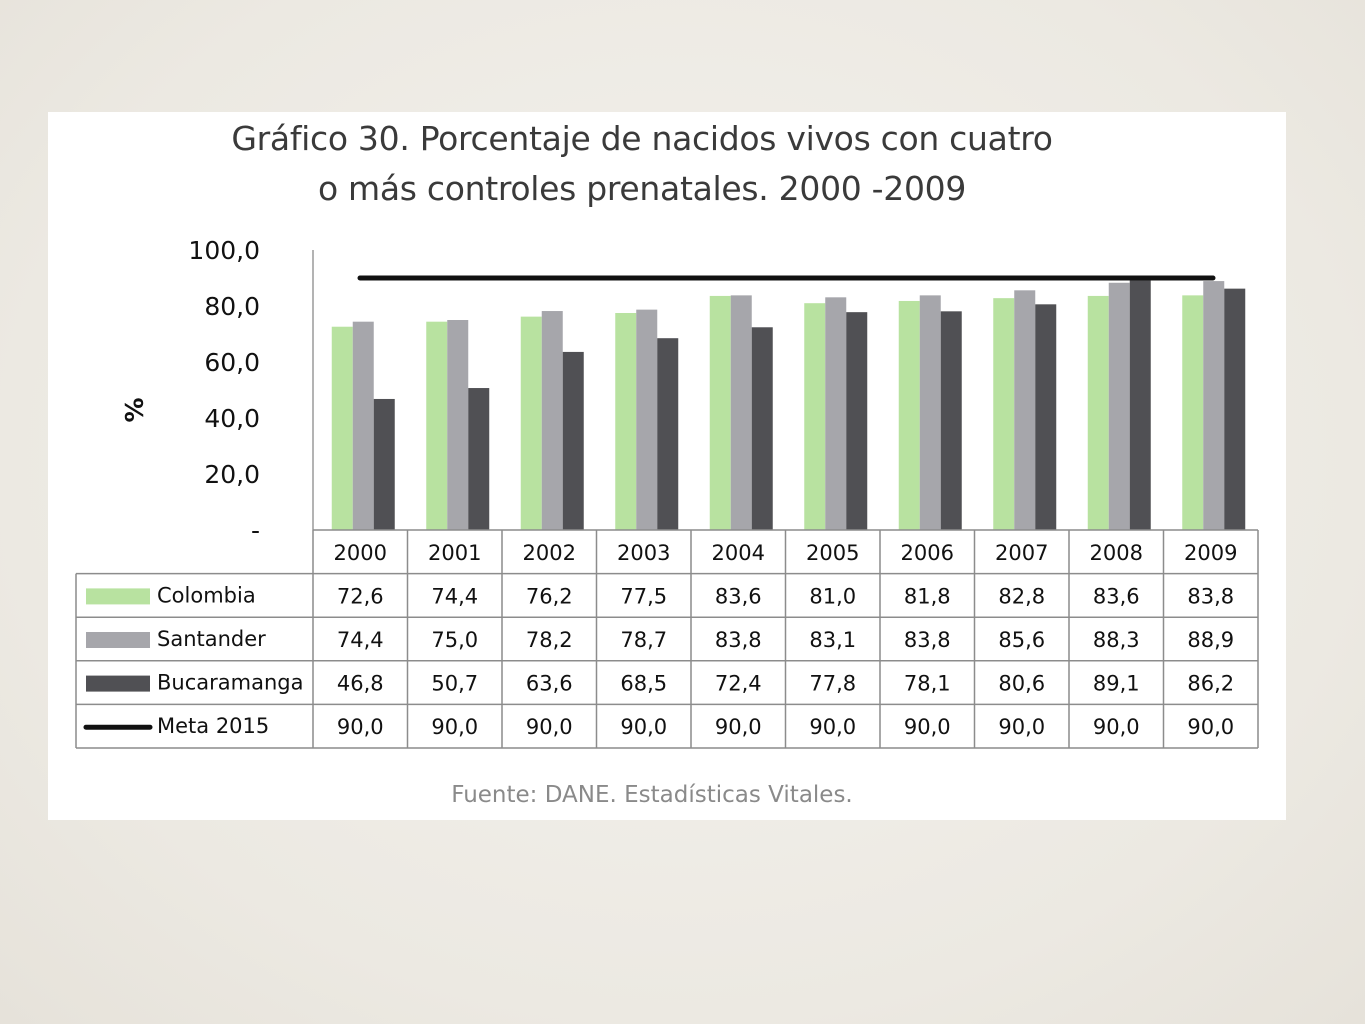 The image size is (1365, 1024). Describe the element at coordinates (1098, 412) in the screenshot. I see `bar-colombia-2008` at that location.